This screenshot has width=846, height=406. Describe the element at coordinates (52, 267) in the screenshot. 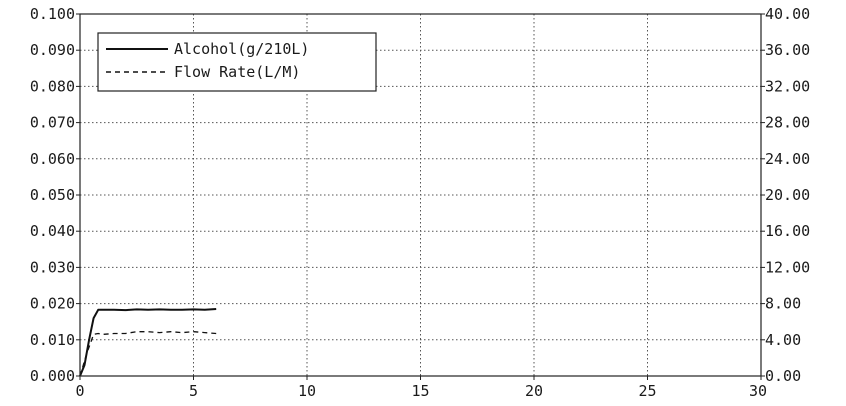

I see `y-tick-label: 0.030` at that location.